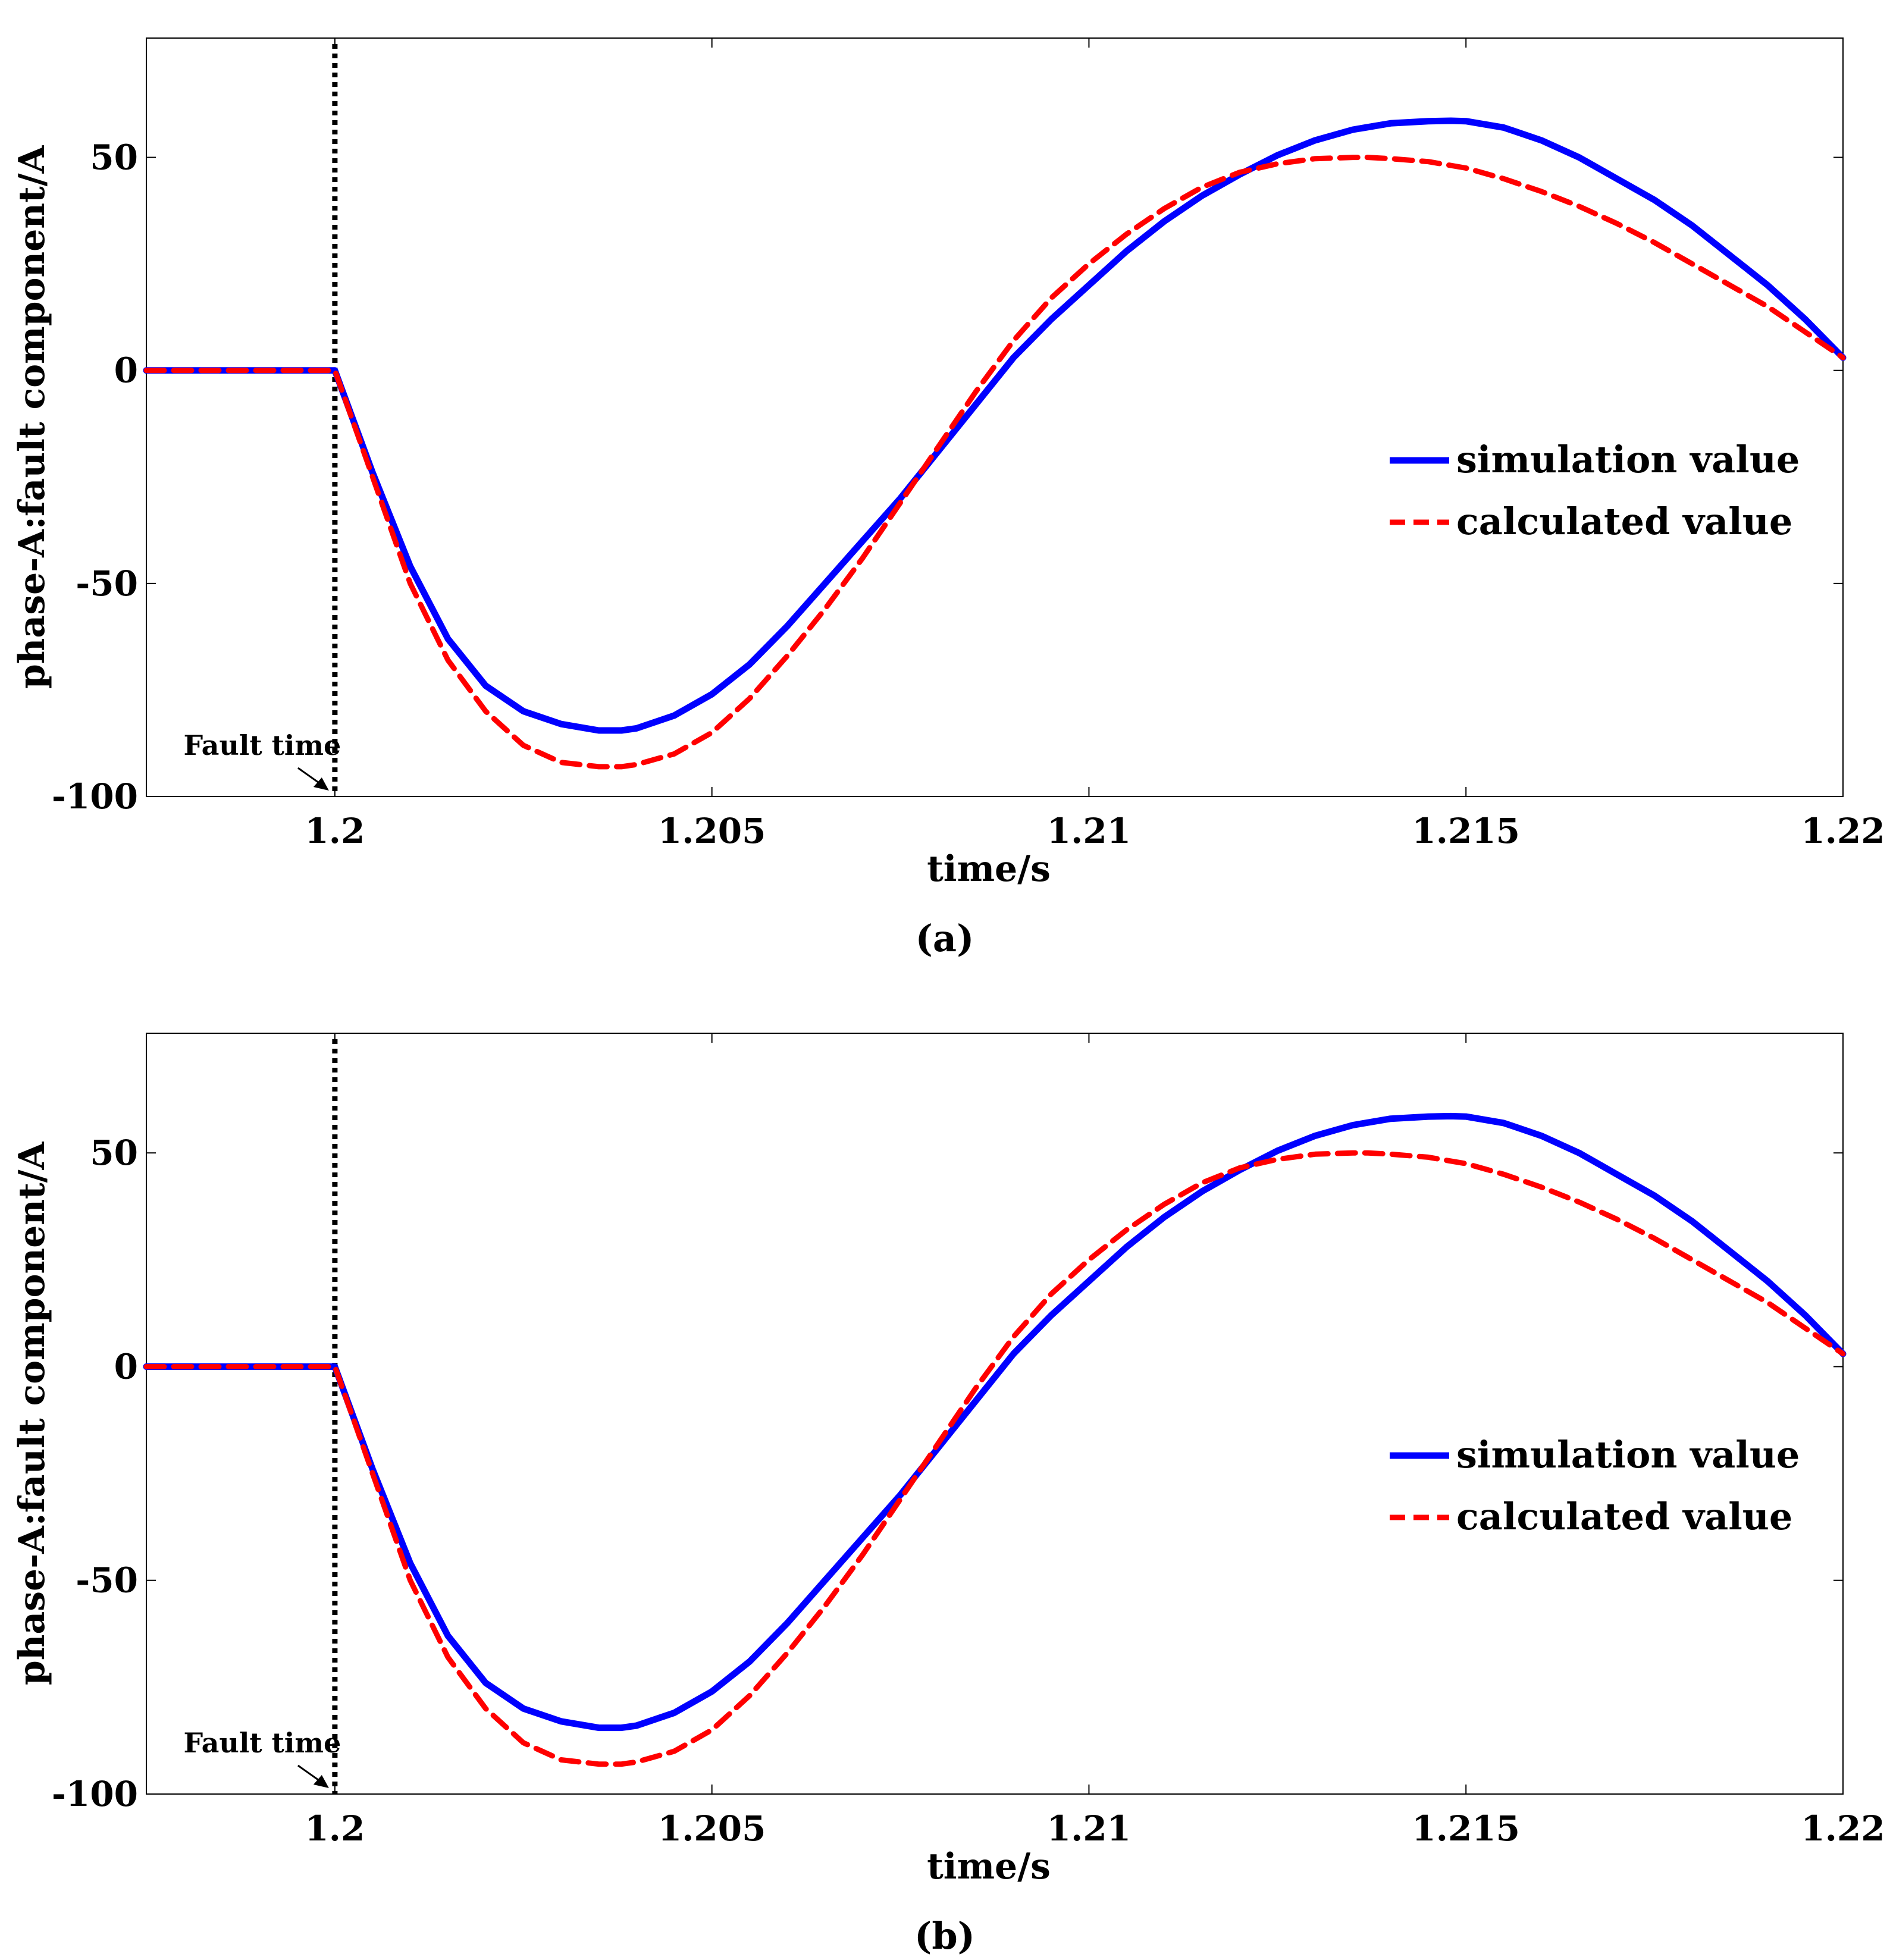 Image resolution: width=1890 pixels, height=1960 pixels. Describe the element at coordinates (944, 1936) in the screenshot. I see `panel-label: (b)` at that location.